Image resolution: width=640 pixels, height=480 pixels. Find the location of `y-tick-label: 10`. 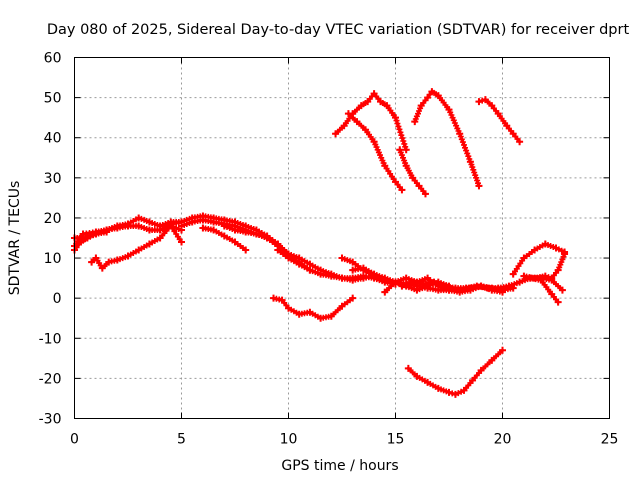

y-tick-label: 10 is located at coordinates (53, 259).